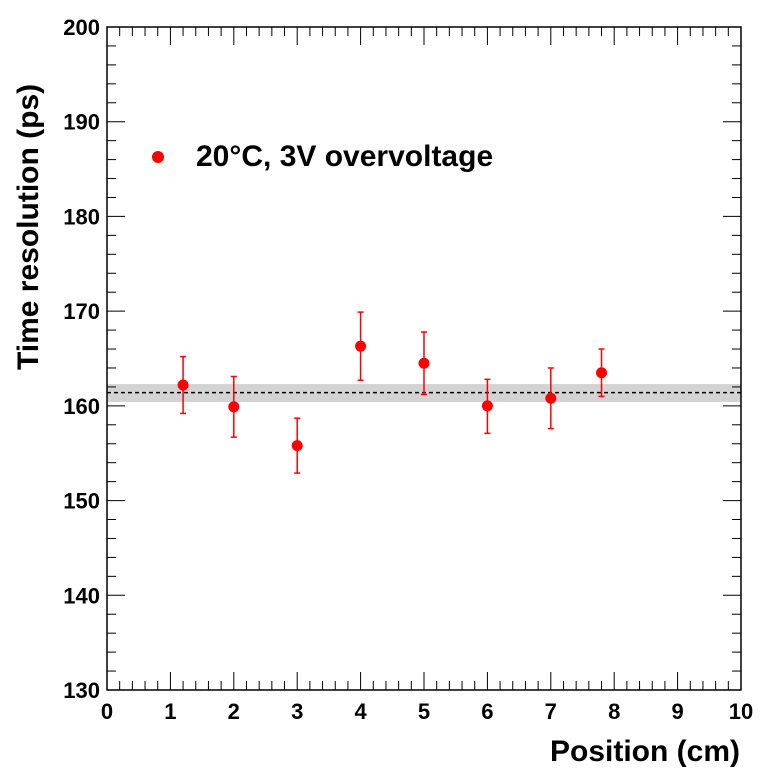 The image size is (768, 776). What do you see at coordinates (81, 311) in the screenshot?
I see `y-tick-label: 170` at bounding box center [81, 311].